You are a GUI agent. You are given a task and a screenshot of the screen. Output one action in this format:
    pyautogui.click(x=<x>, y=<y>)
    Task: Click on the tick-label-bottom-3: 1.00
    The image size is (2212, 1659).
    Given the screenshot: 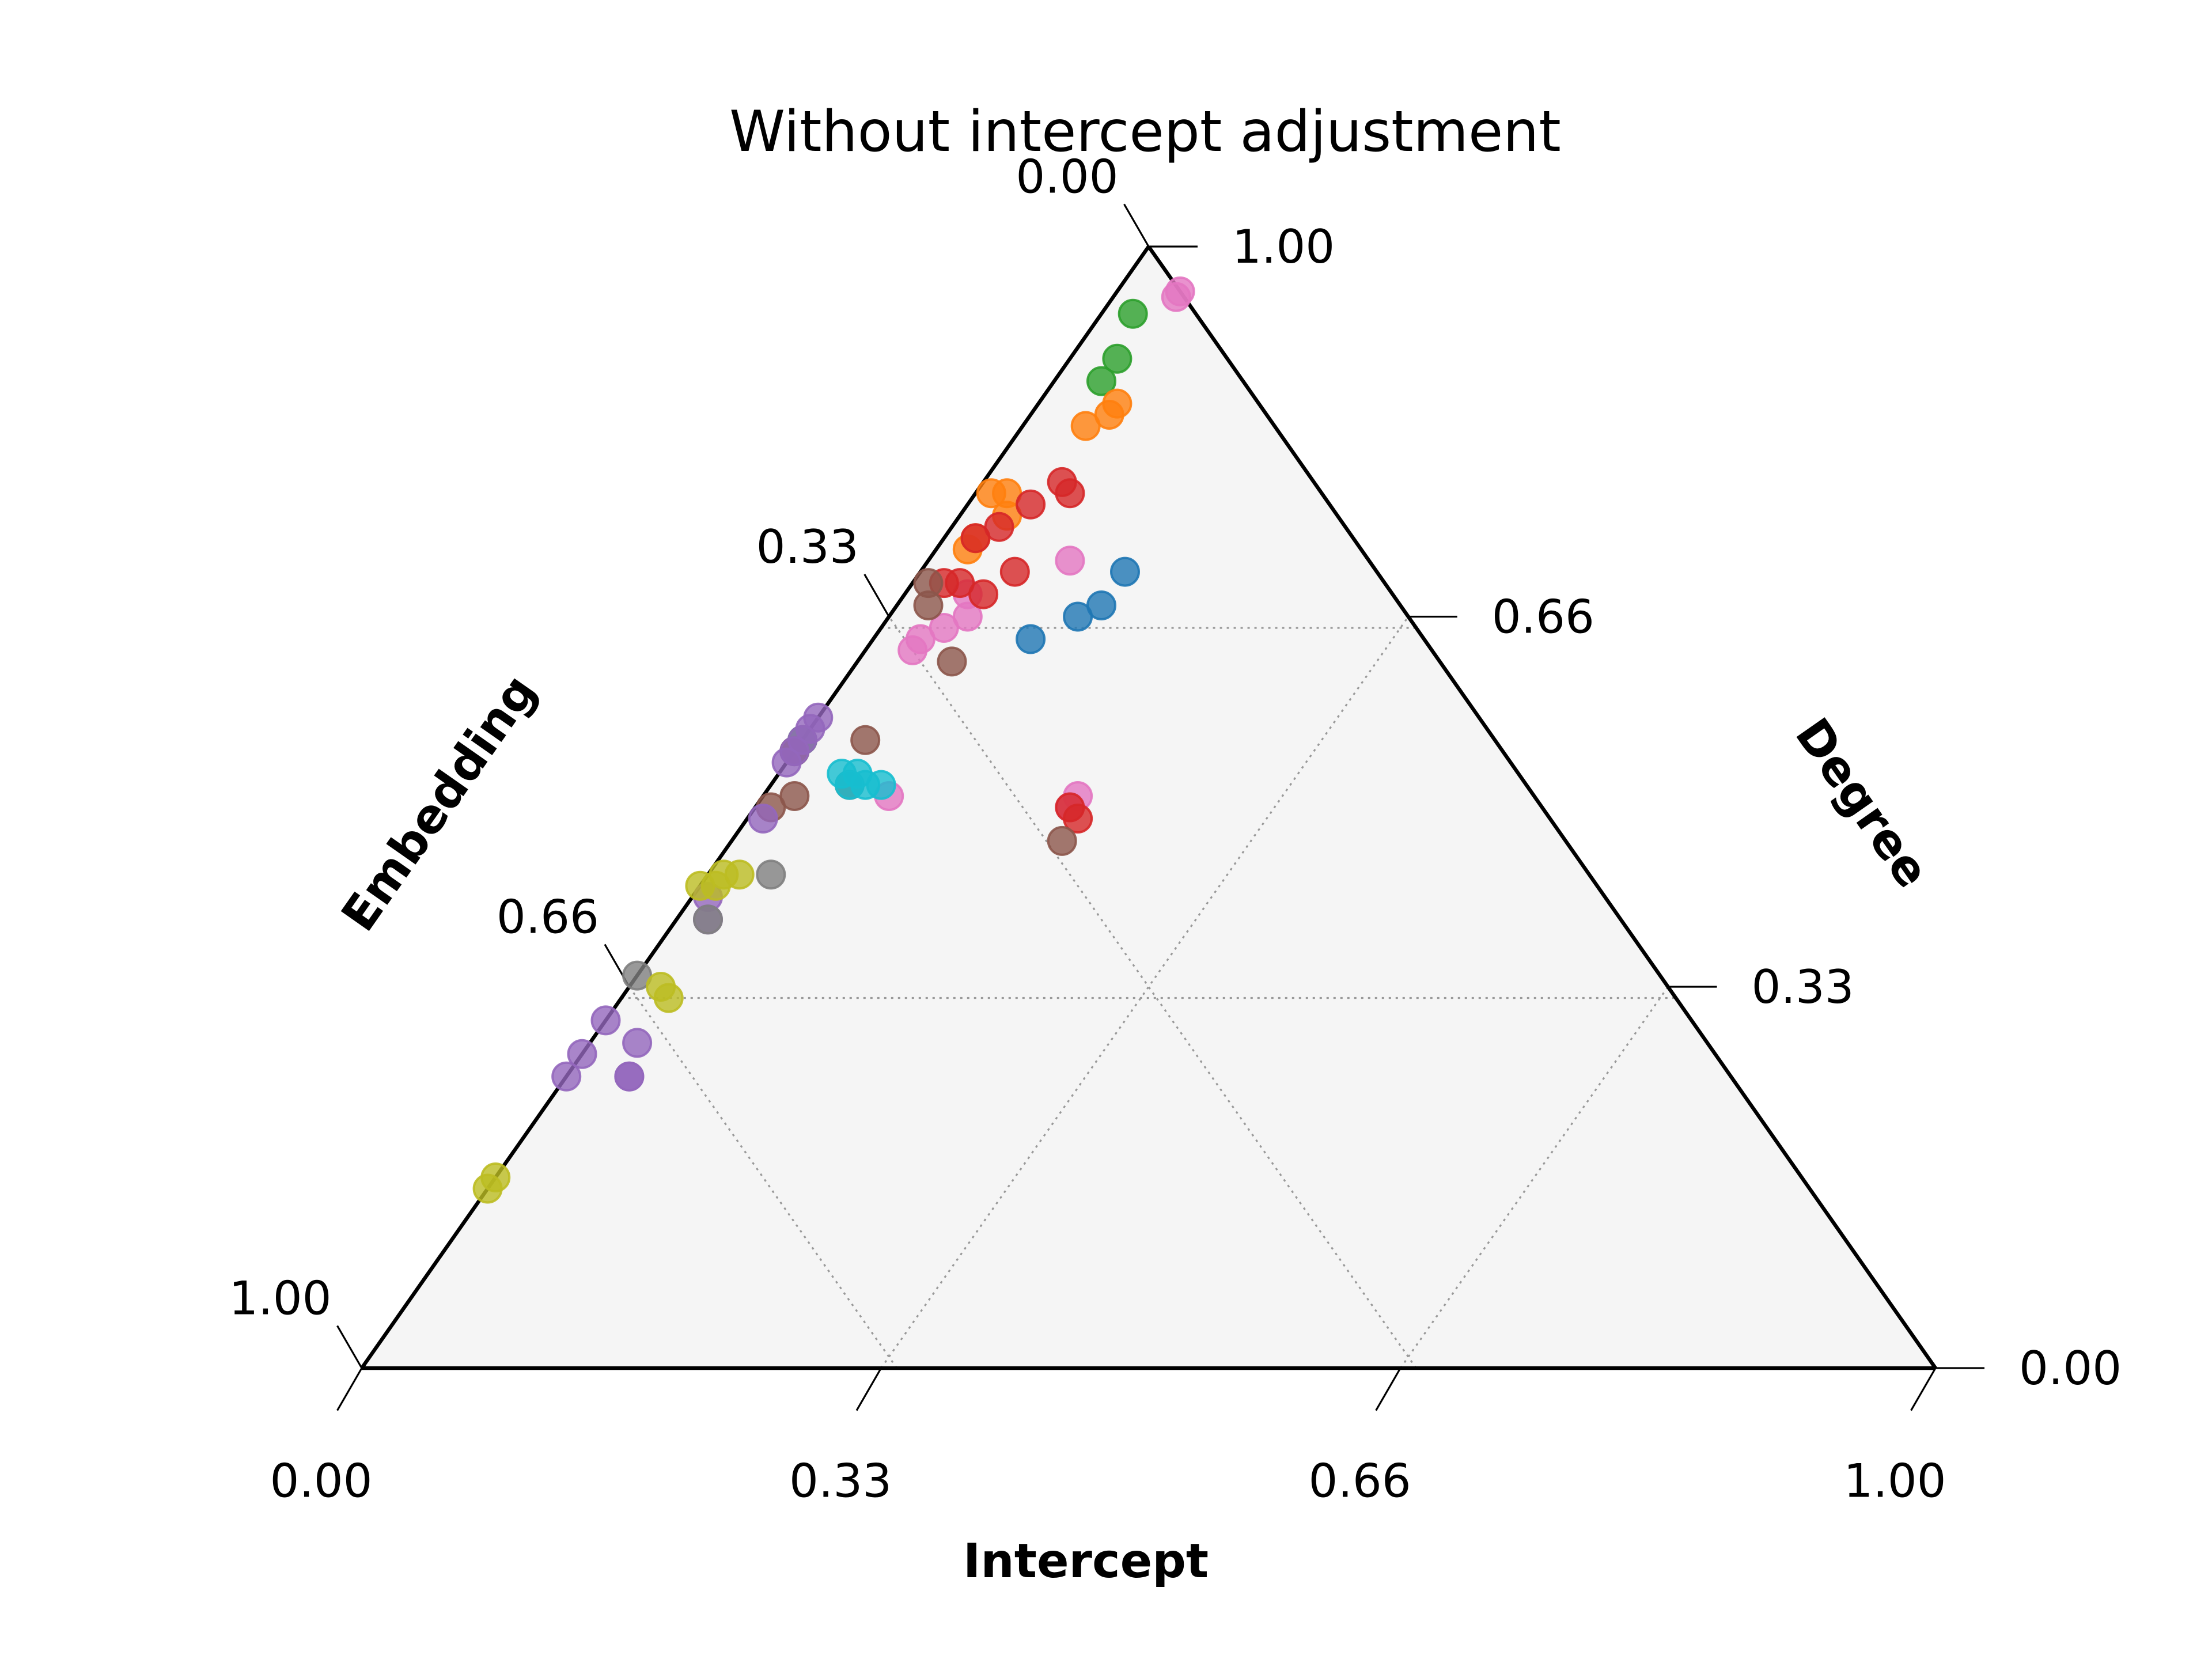 What is the action you would take?
    pyautogui.click(x=1894, y=1481)
    